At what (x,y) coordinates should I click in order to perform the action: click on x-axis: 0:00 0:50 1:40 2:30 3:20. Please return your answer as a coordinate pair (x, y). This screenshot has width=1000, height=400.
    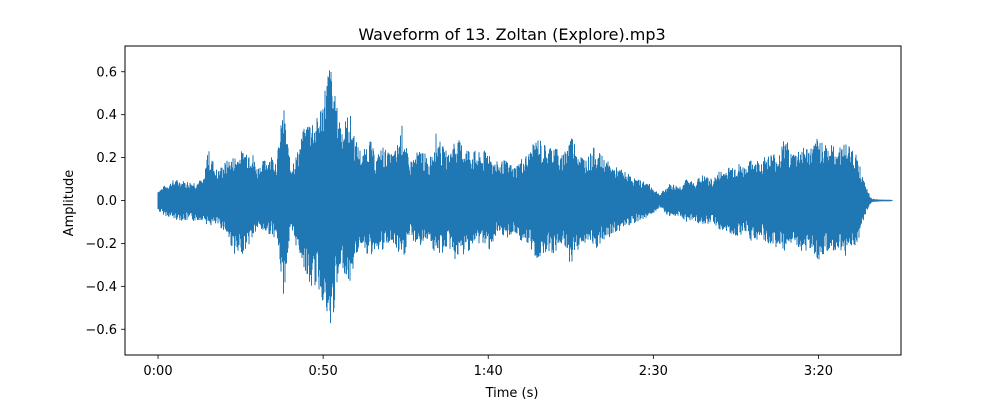
    Looking at the image, I should click on (488, 367).